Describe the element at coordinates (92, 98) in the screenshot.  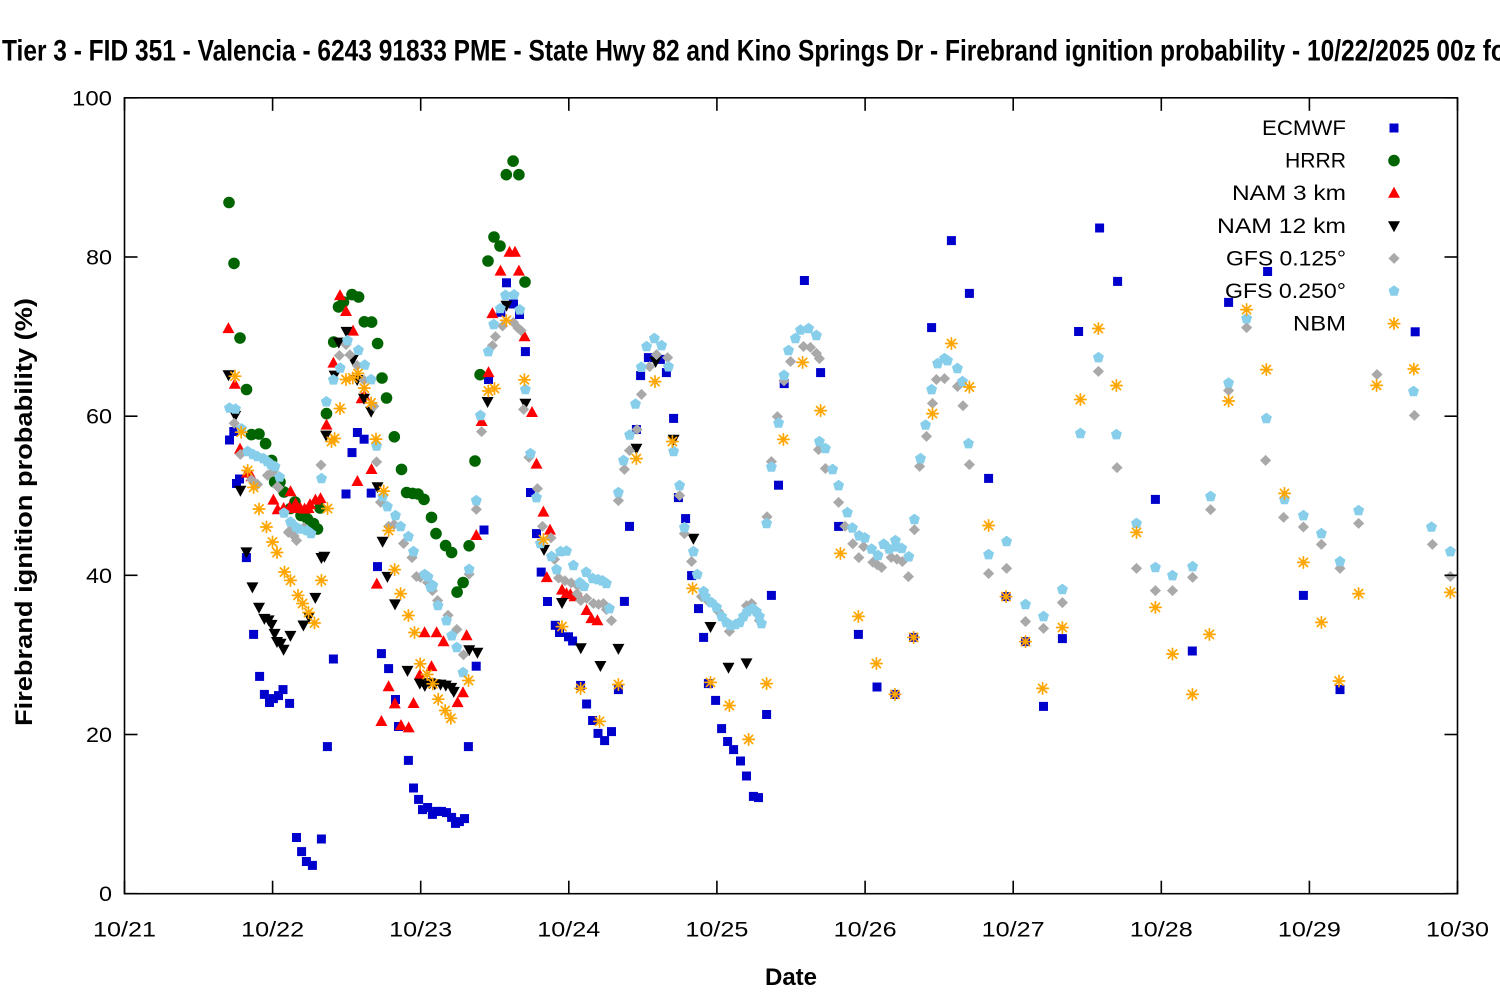
I see `svg-text: 100` at that location.